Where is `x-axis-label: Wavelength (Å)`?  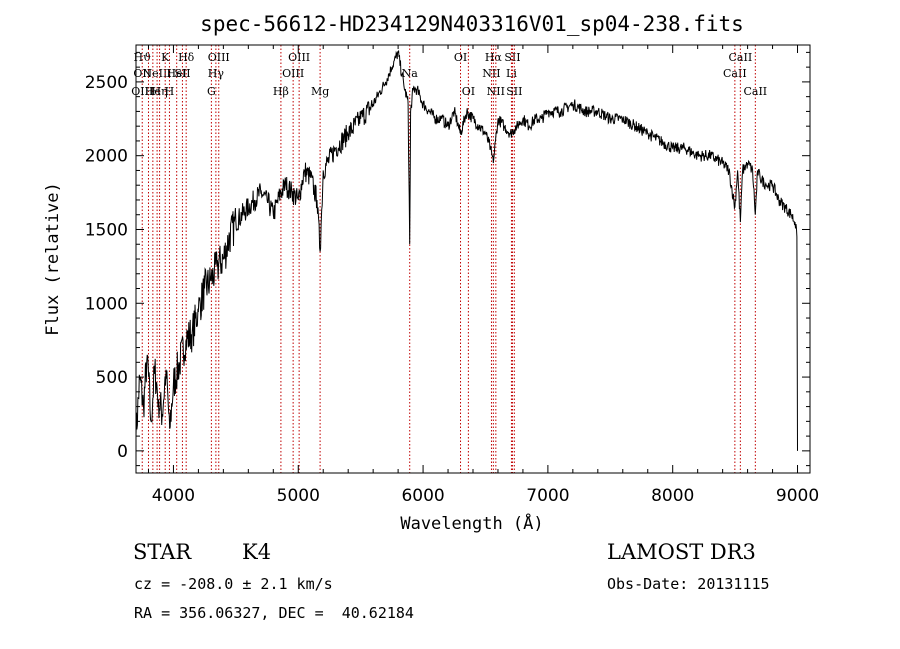
x-axis-label: Wavelength (Å) is located at coordinates (471, 523).